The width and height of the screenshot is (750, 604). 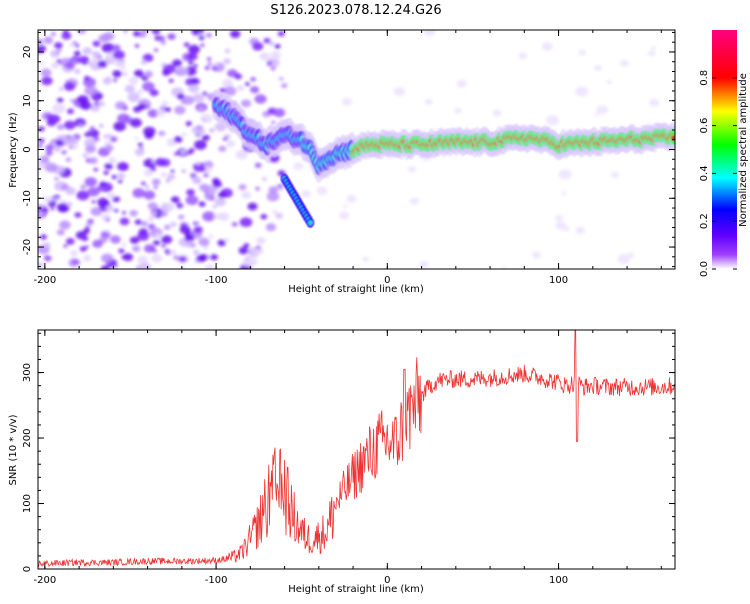 What do you see at coordinates (673, 138) in the screenshot?
I see `ridge-core` at bounding box center [673, 138].